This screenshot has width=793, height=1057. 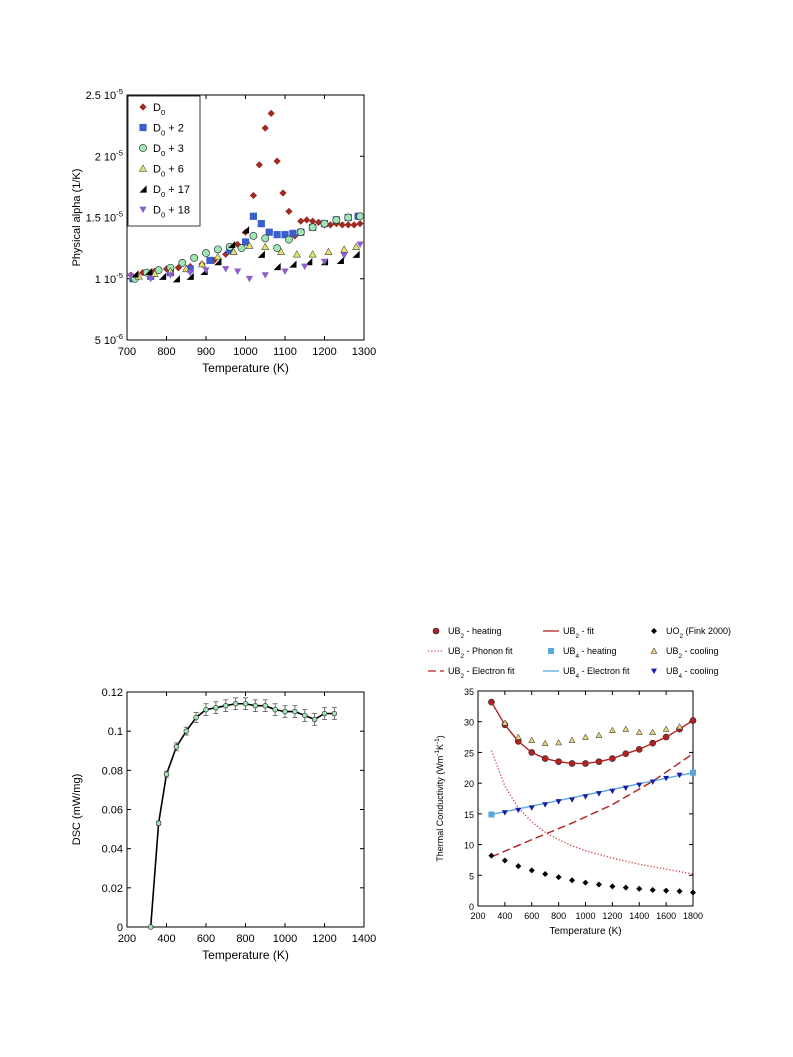 What do you see at coordinates (579, 633) in the screenshot?
I see `legend-label: UB2 - fit` at bounding box center [579, 633].